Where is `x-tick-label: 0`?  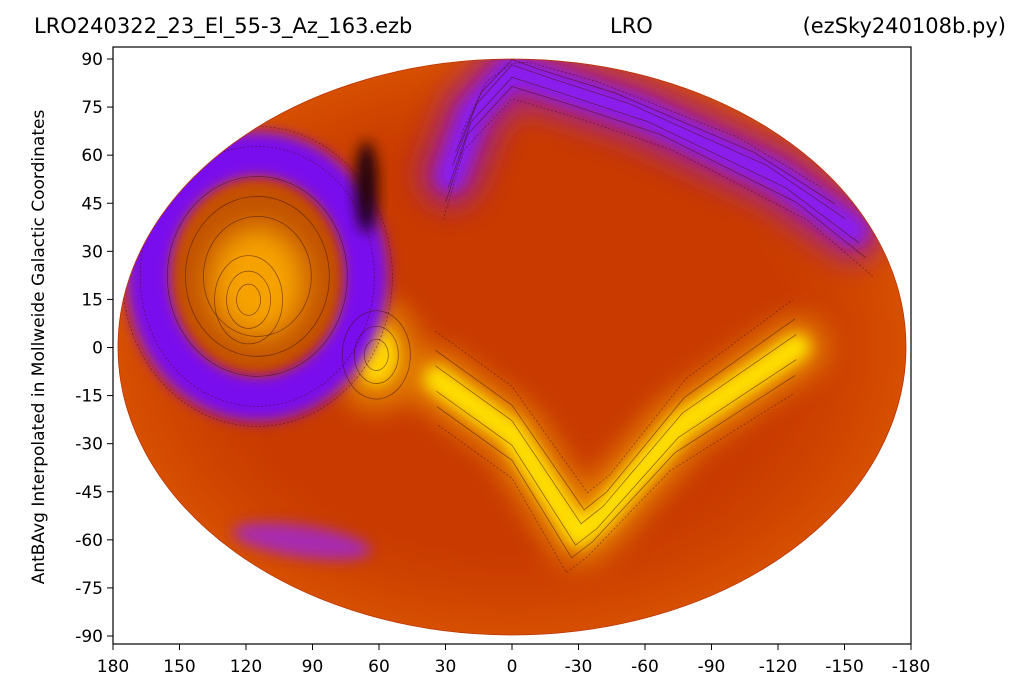 x-tick-label: 0 is located at coordinates (512, 667).